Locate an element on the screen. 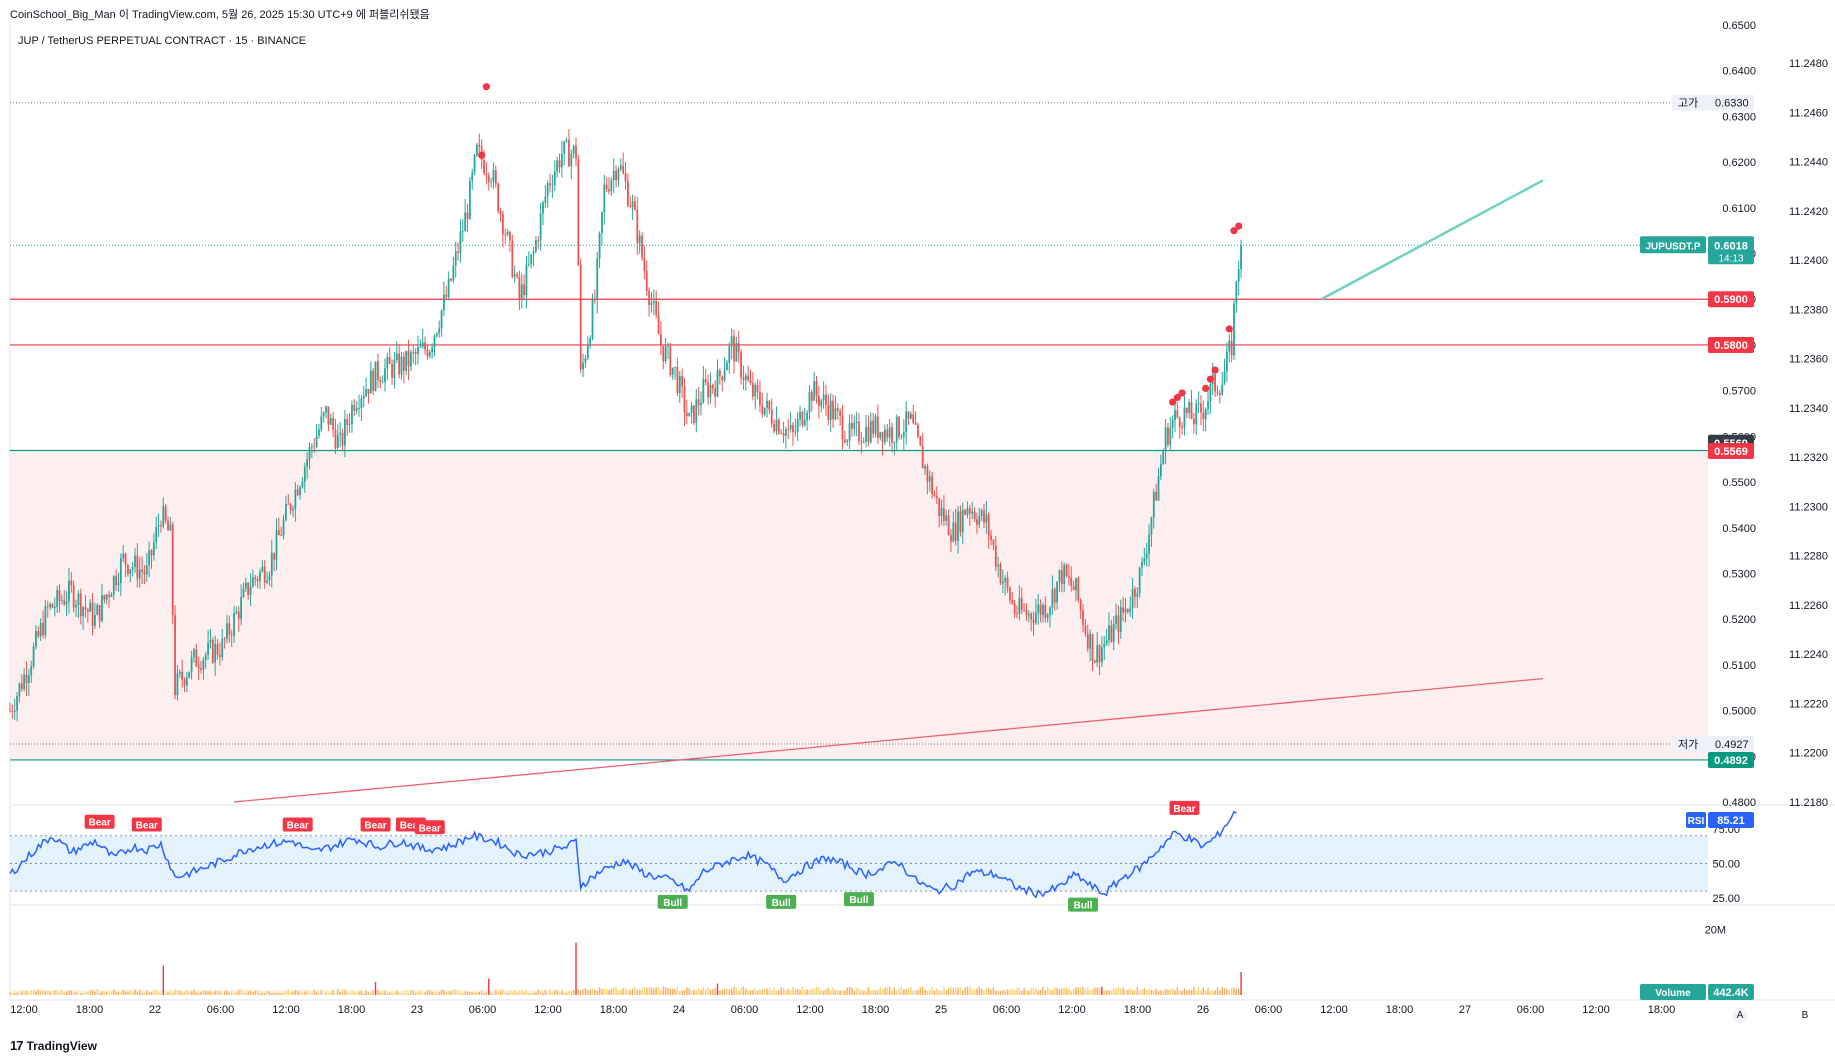  x-tick-label: 06:00 is located at coordinates (1007, 1010).